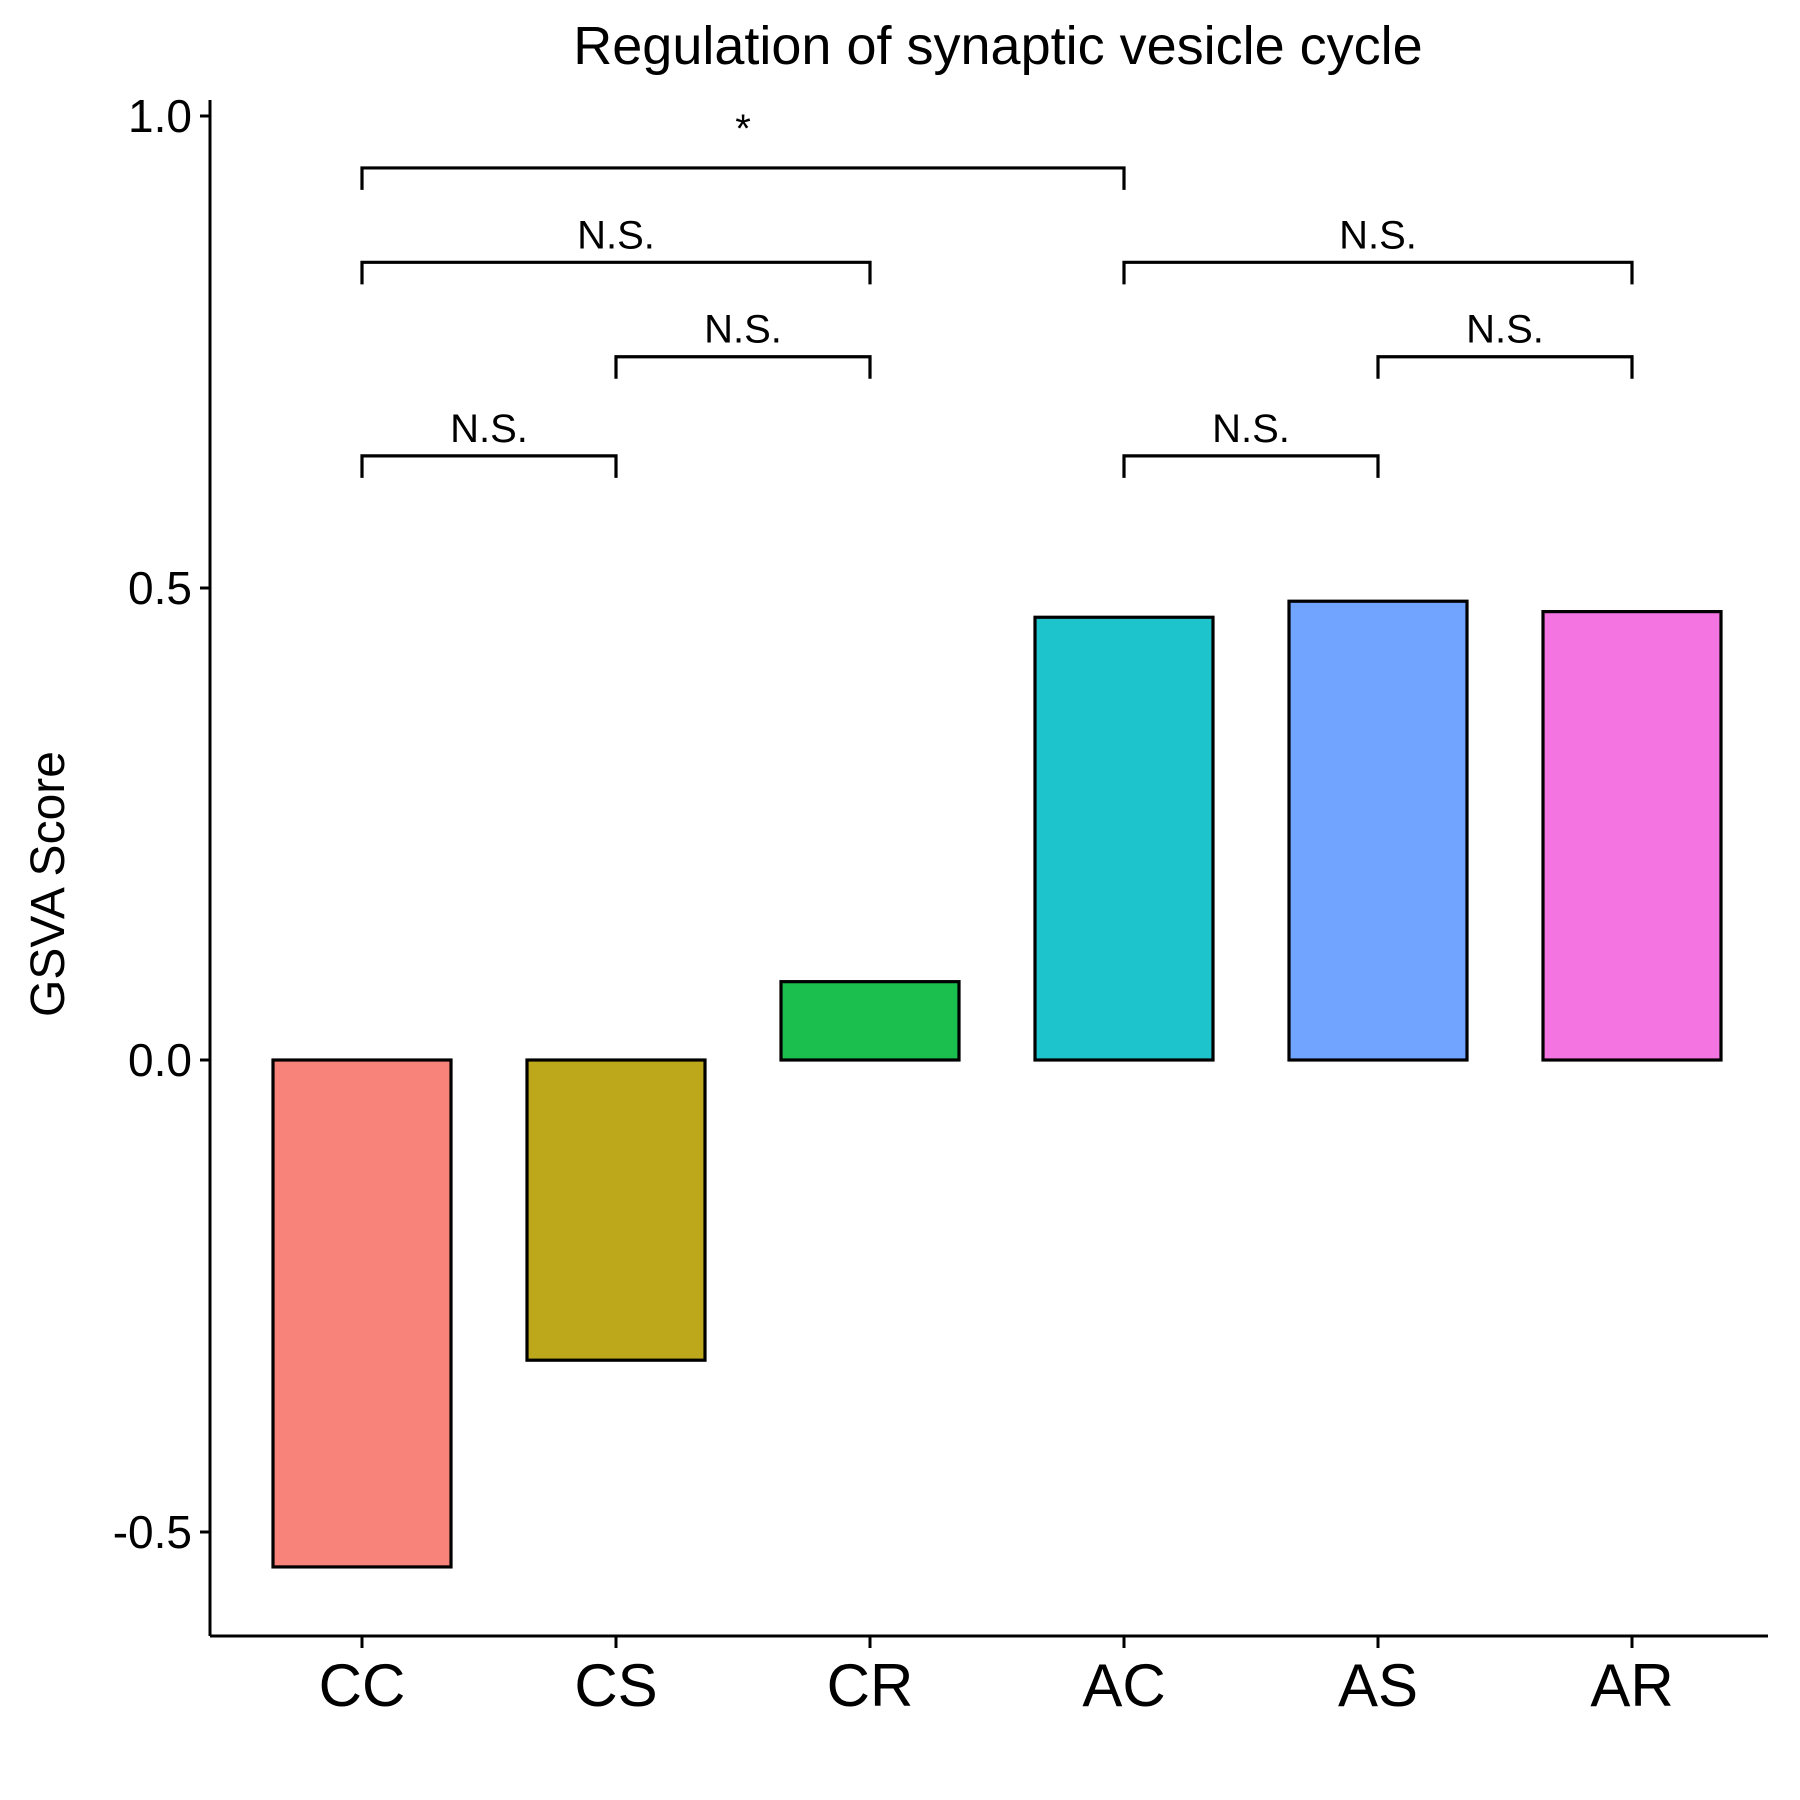 The width and height of the screenshot is (1800, 1800). What do you see at coordinates (160, 116) in the screenshot?
I see `y-tick-label: 1.0` at bounding box center [160, 116].